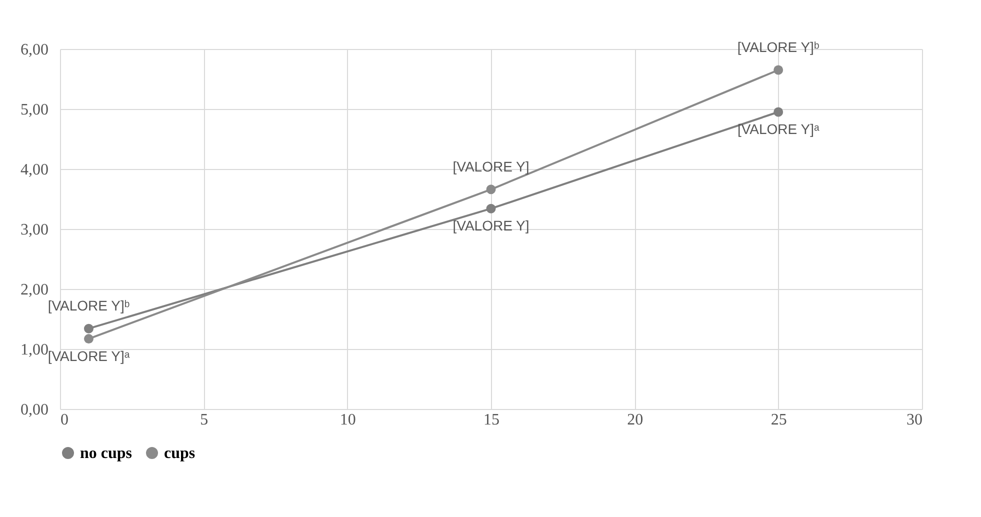  Describe the element at coordinates (180, 453) in the screenshot. I see `legend-label: cups` at that location.